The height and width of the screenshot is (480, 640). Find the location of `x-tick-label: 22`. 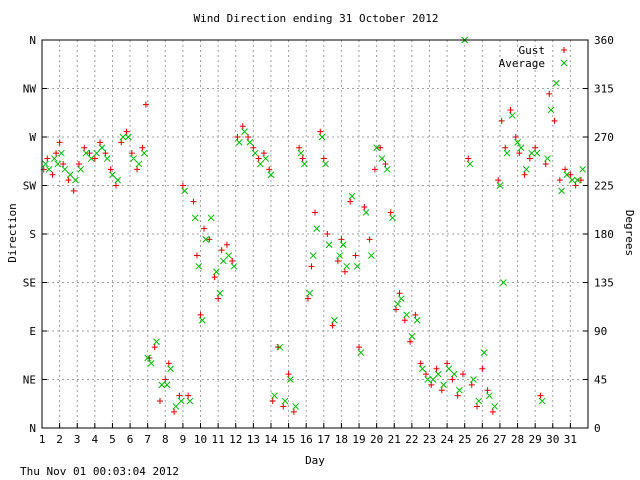

x-tick-label: 22 is located at coordinates (411, 439).